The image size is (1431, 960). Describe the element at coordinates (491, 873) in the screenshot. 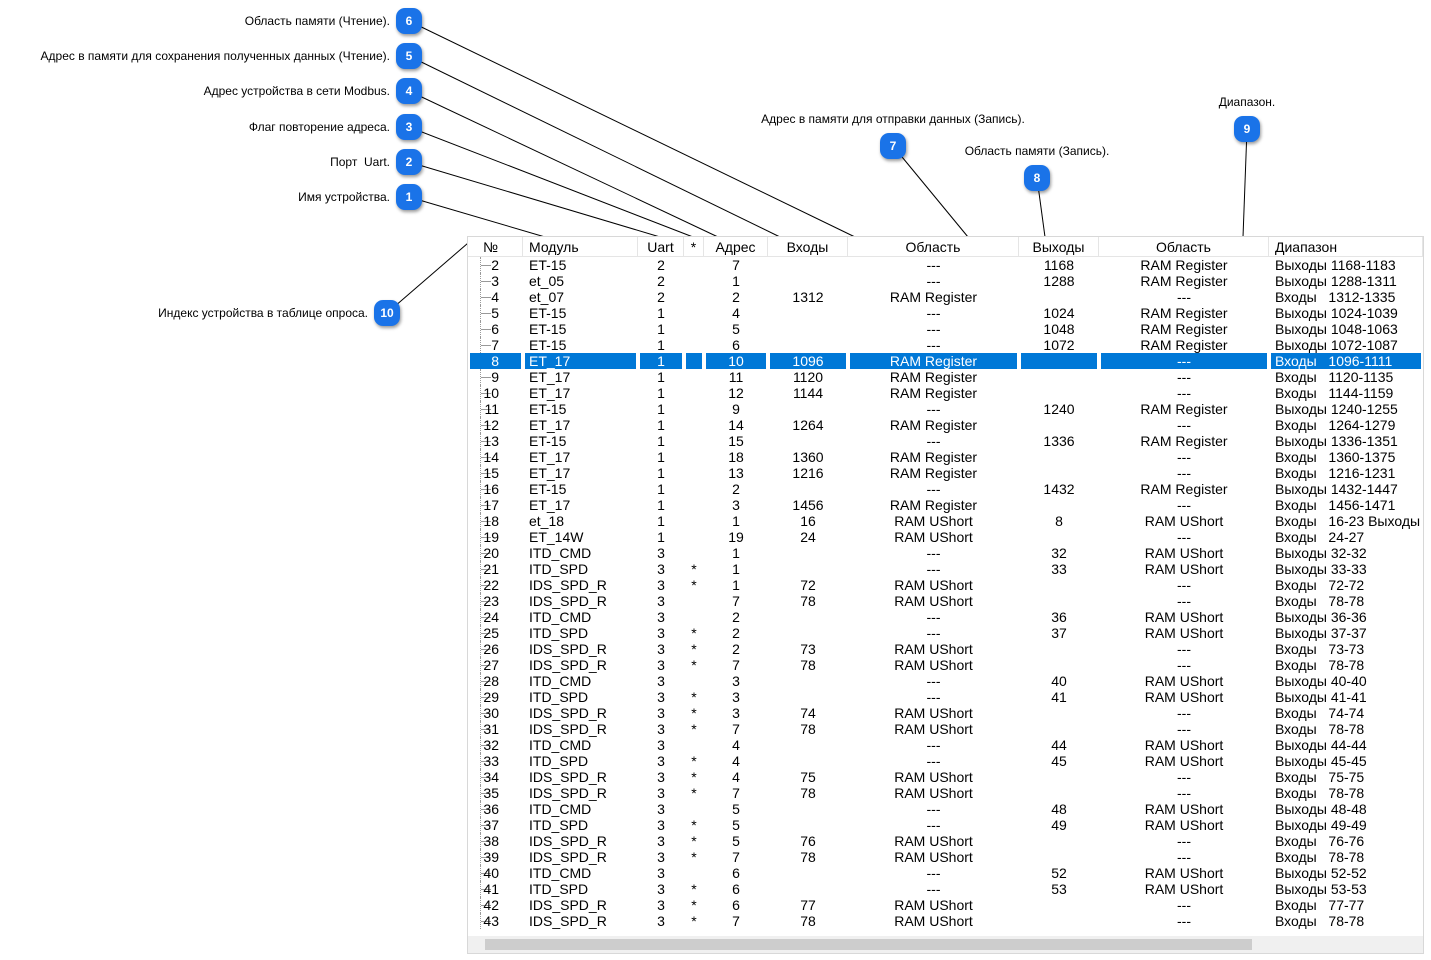

I see `table-cell: 40` at that location.